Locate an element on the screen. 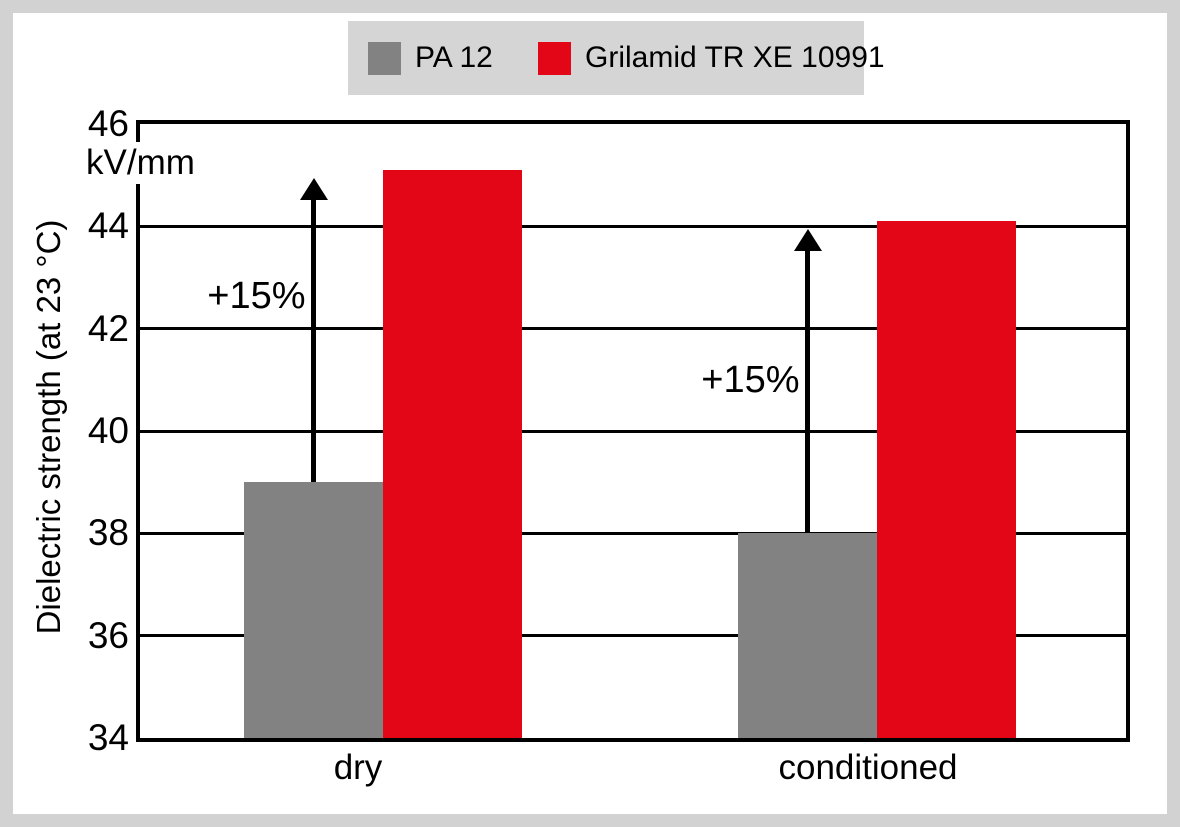  x-category-label-dry: dry is located at coordinates (358, 767).